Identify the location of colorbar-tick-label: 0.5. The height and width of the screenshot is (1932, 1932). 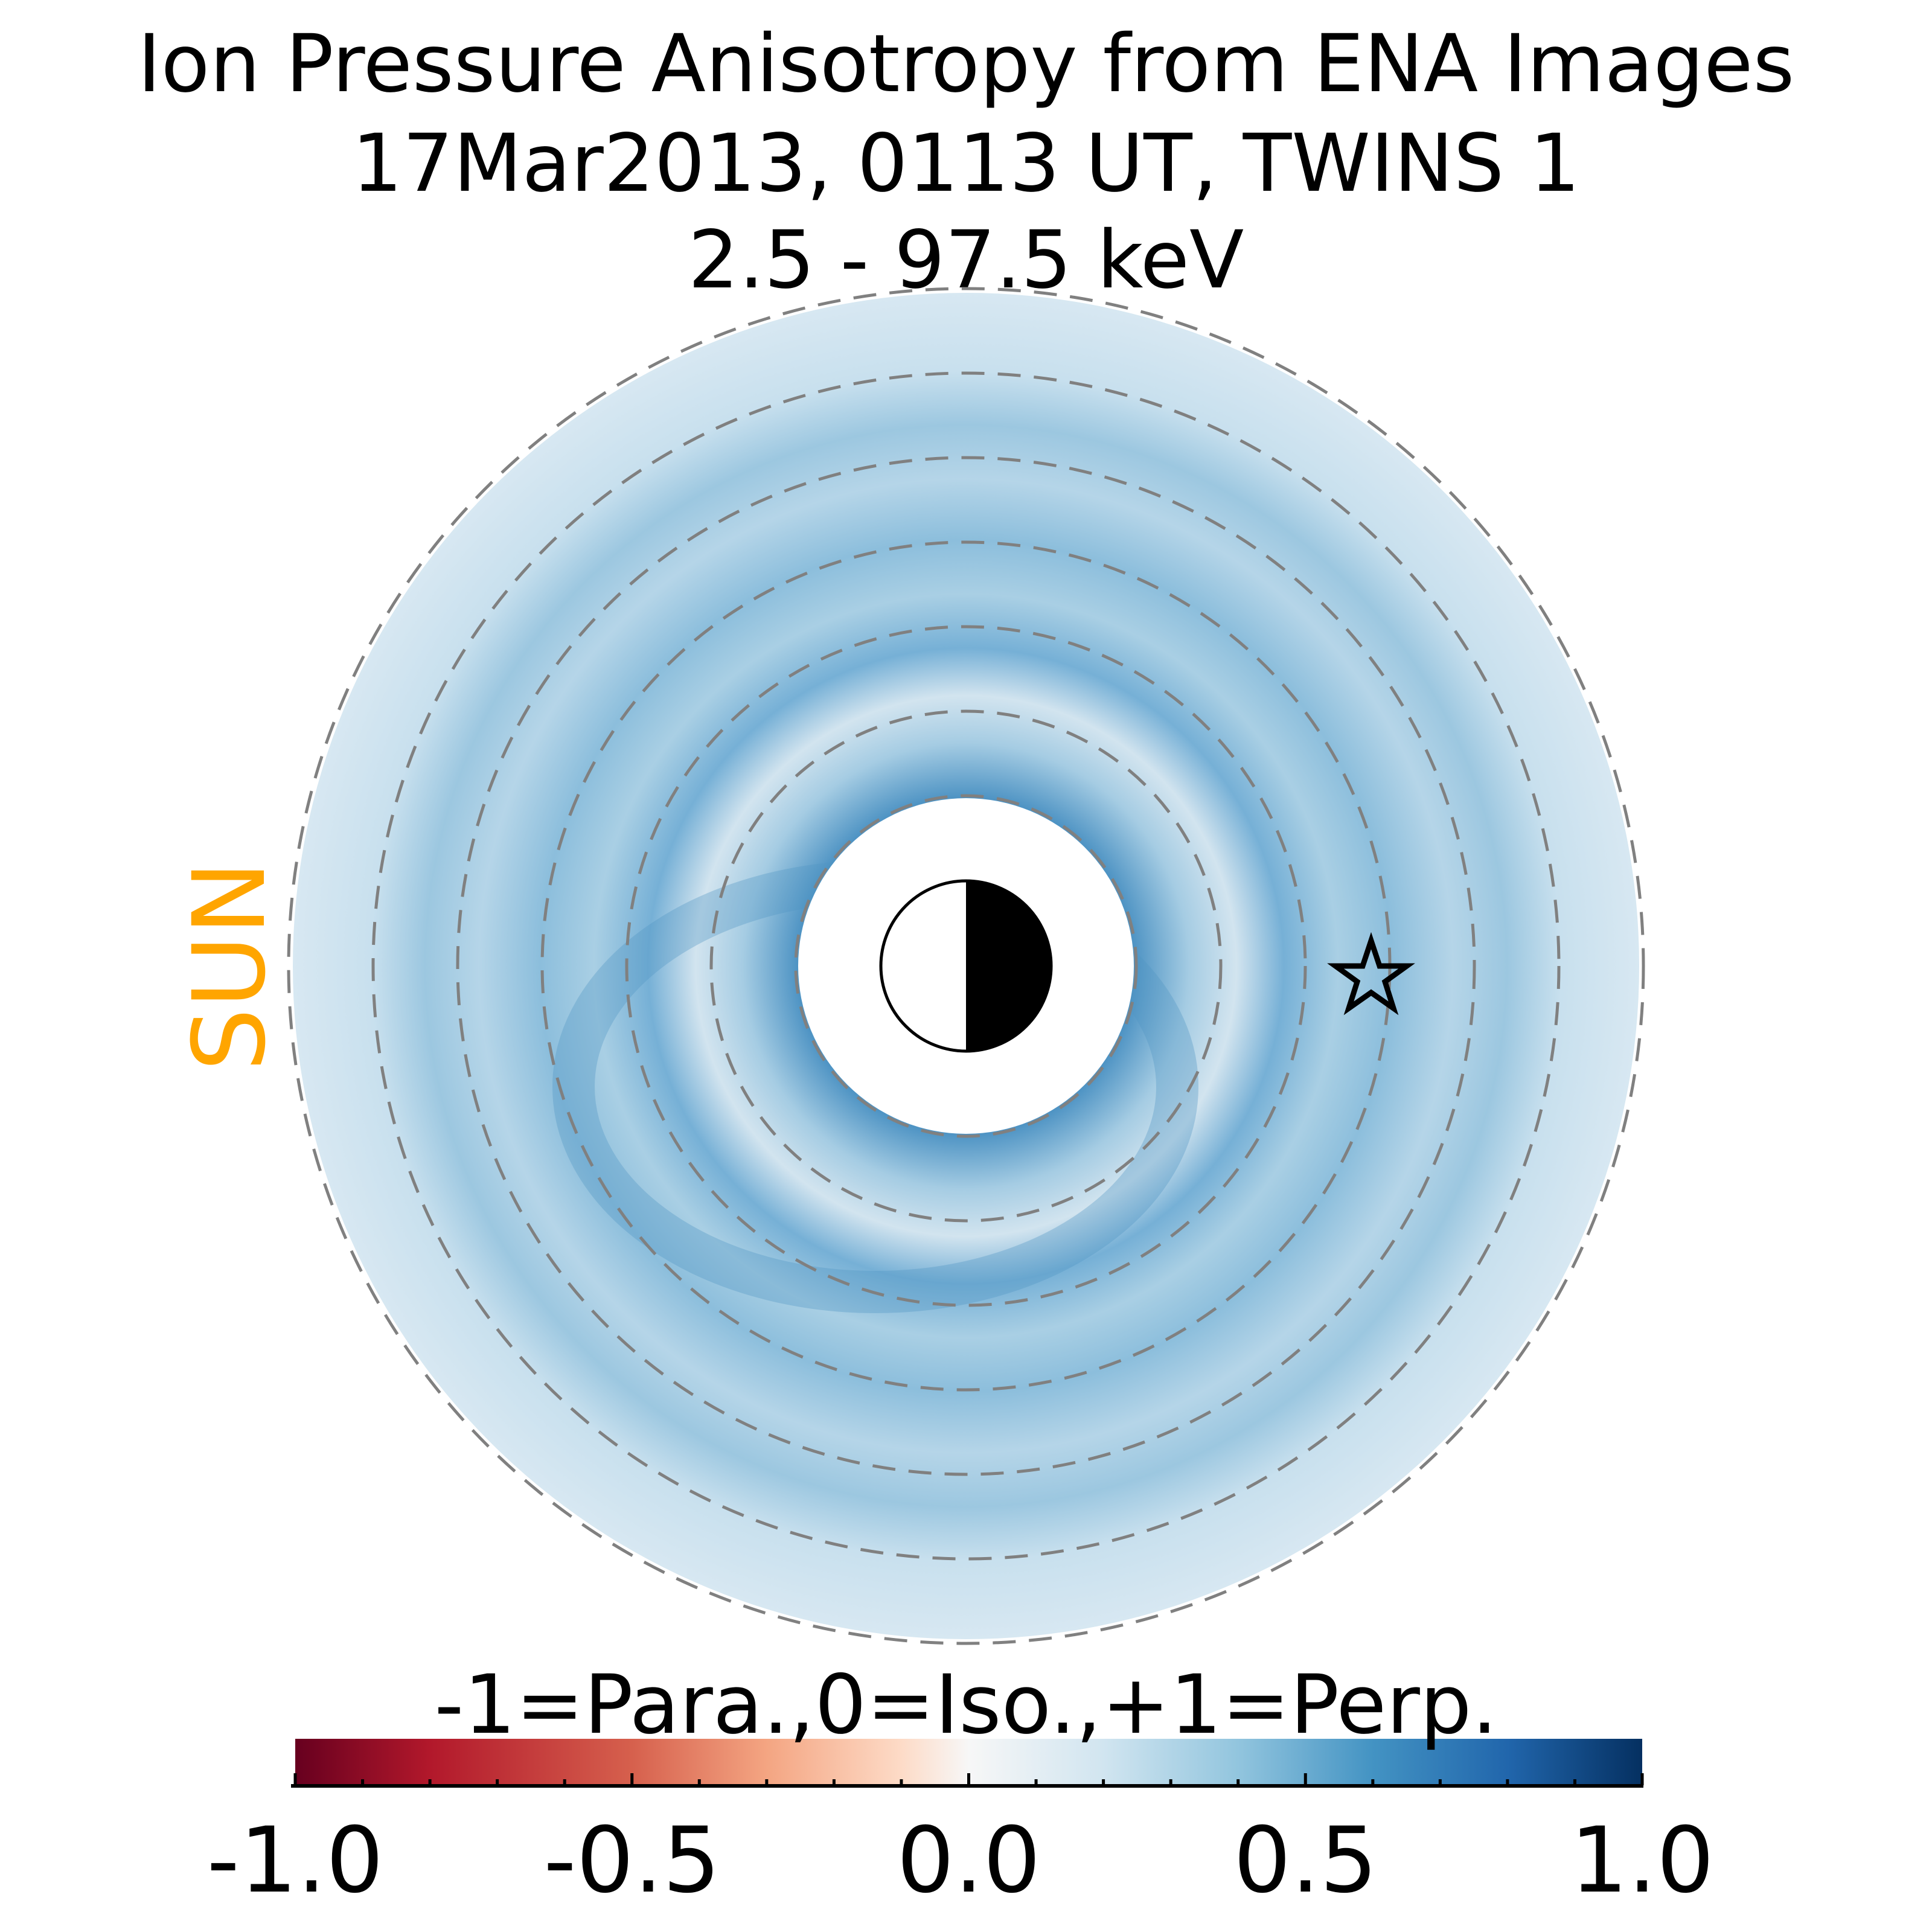
(1306, 1861).